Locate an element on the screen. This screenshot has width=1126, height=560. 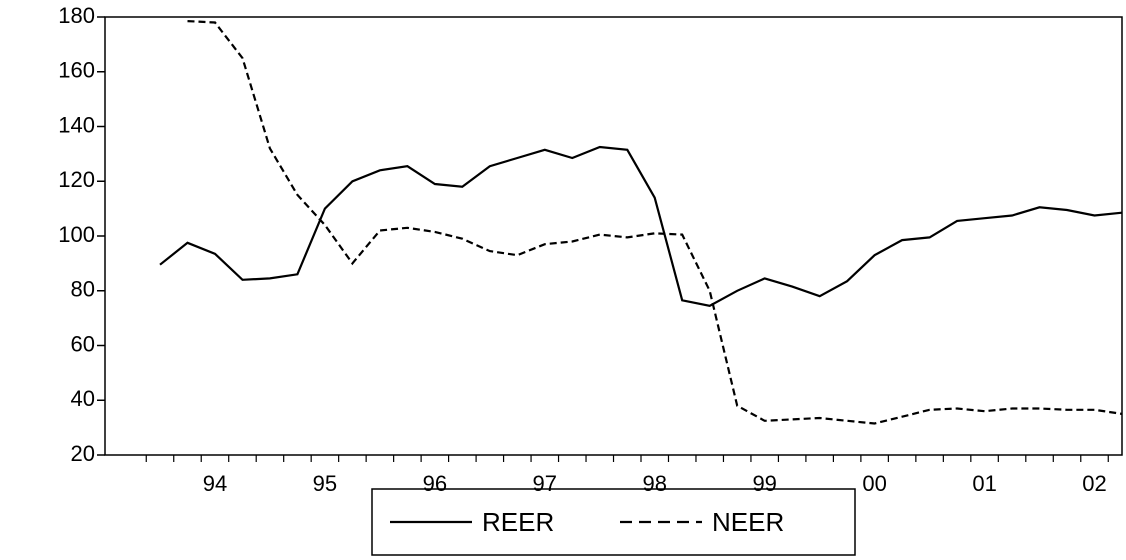
x-tick-label: 97 is located at coordinates (545, 483).